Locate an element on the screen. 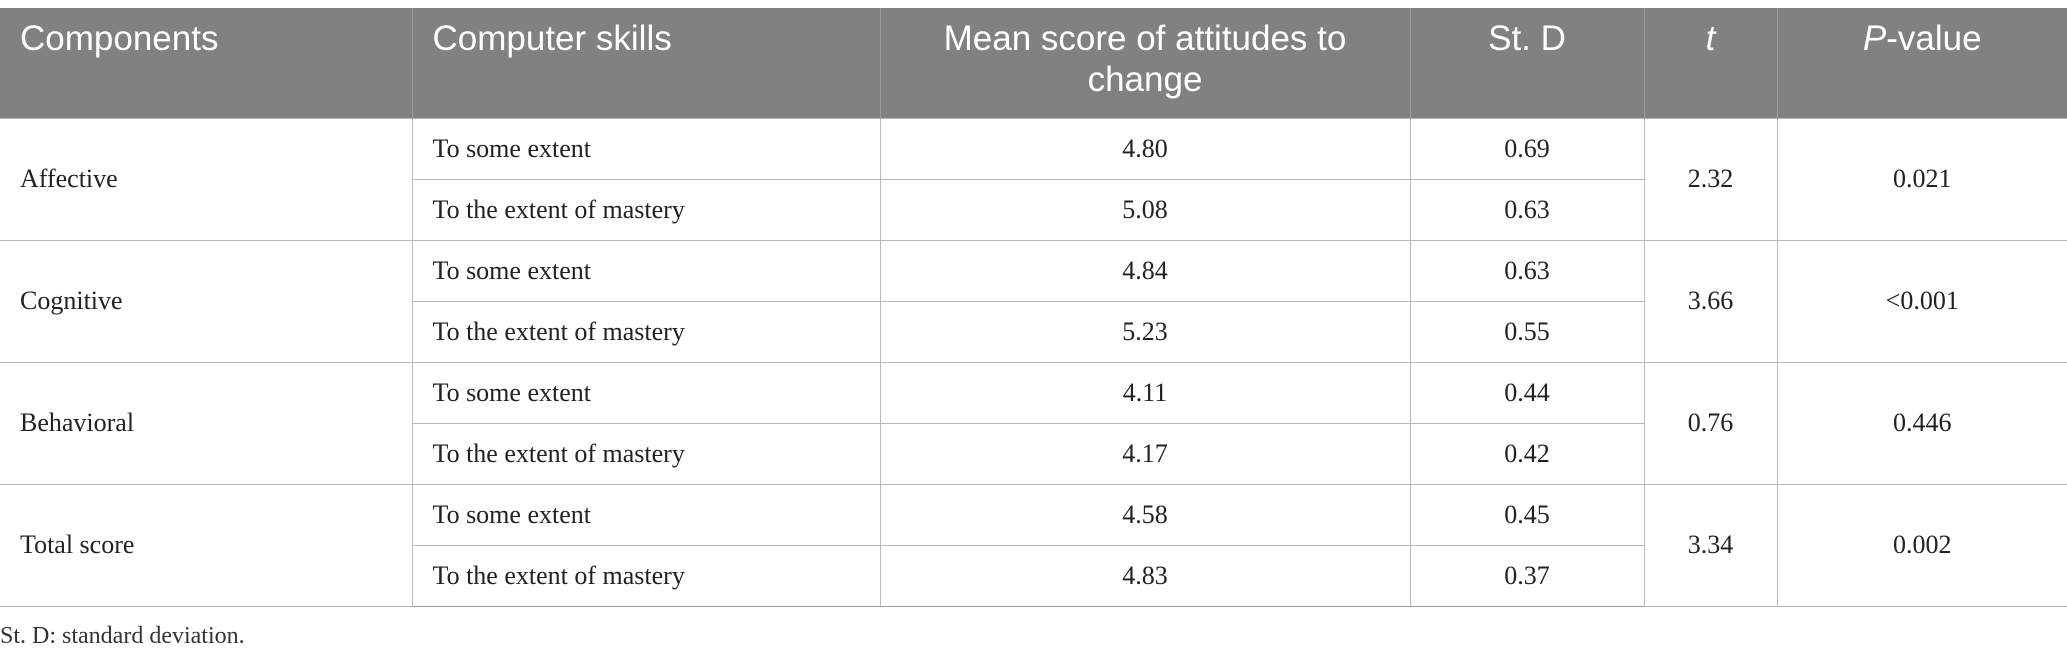  component-cell: Behavioral is located at coordinates (206, 423).